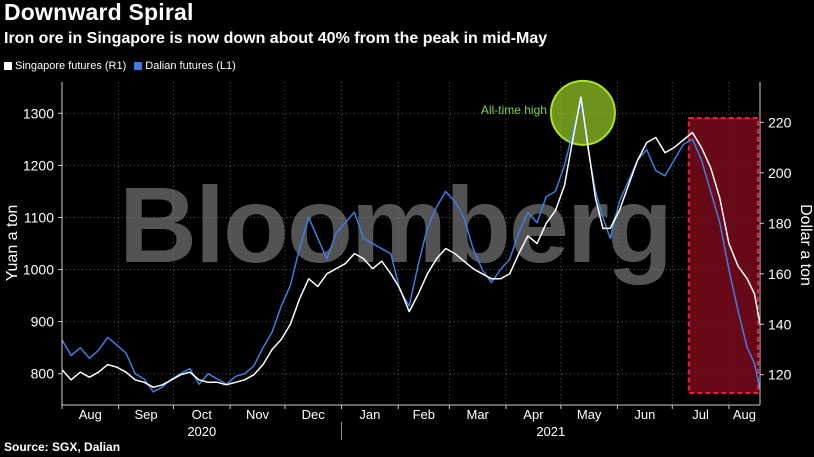  I want to click on x-tick-label-month: Mar, so click(477, 414).